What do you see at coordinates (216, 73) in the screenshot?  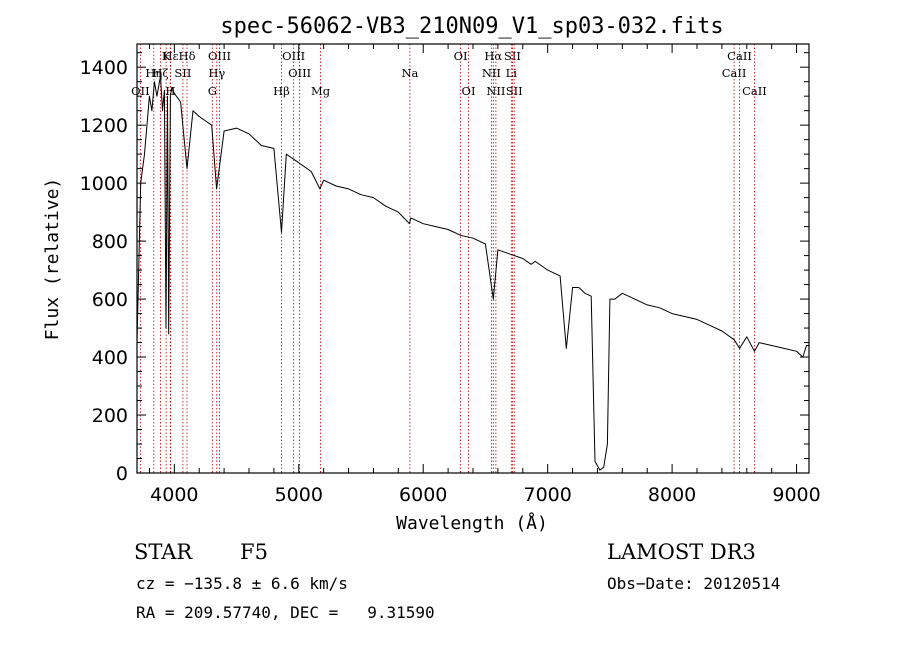 I see `line-marker-label: Hγ` at bounding box center [216, 73].